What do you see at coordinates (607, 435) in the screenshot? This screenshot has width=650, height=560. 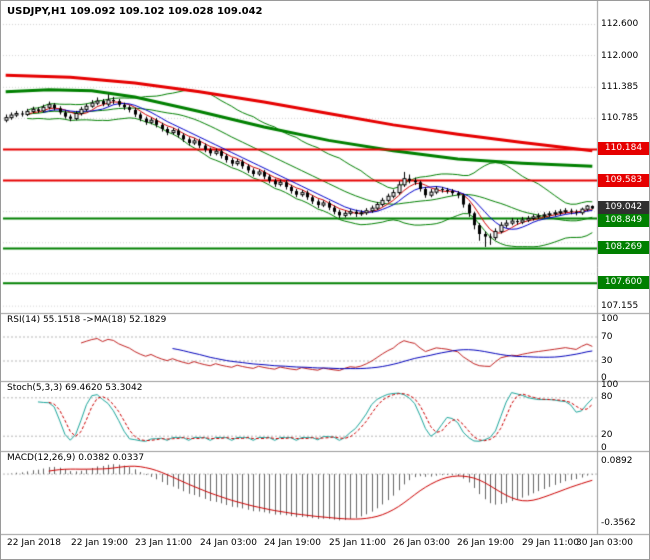 I see `stoch-axis-label: 20` at bounding box center [607, 435].